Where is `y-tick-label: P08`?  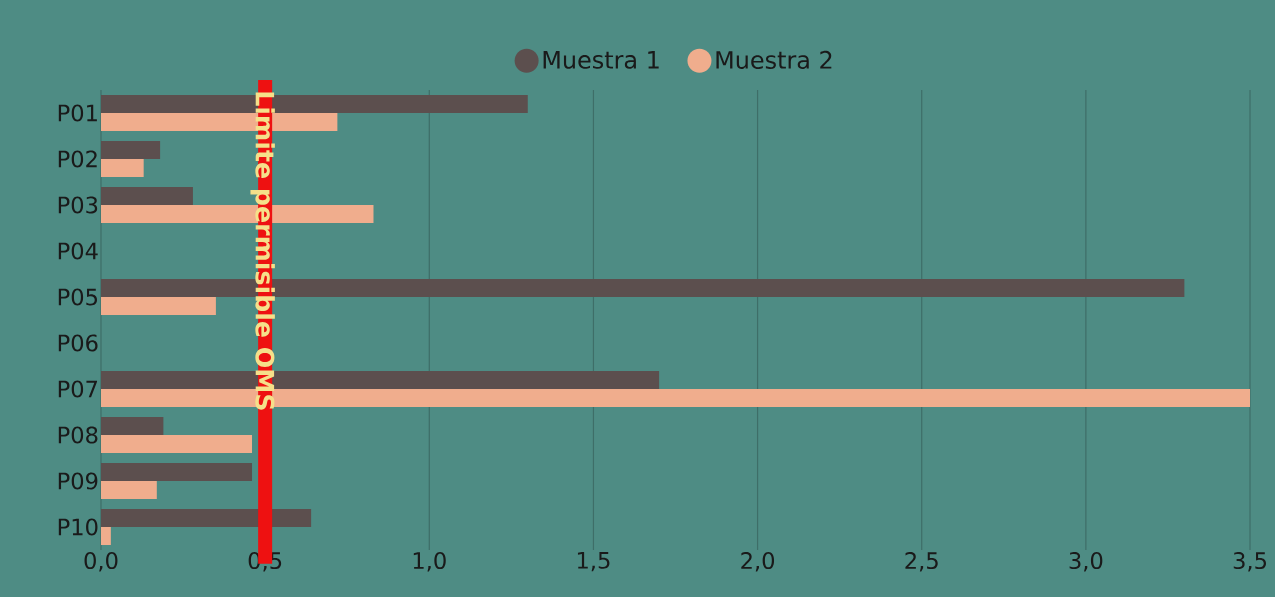
y-tick-label: P08 is located at coordinates (78, 435).